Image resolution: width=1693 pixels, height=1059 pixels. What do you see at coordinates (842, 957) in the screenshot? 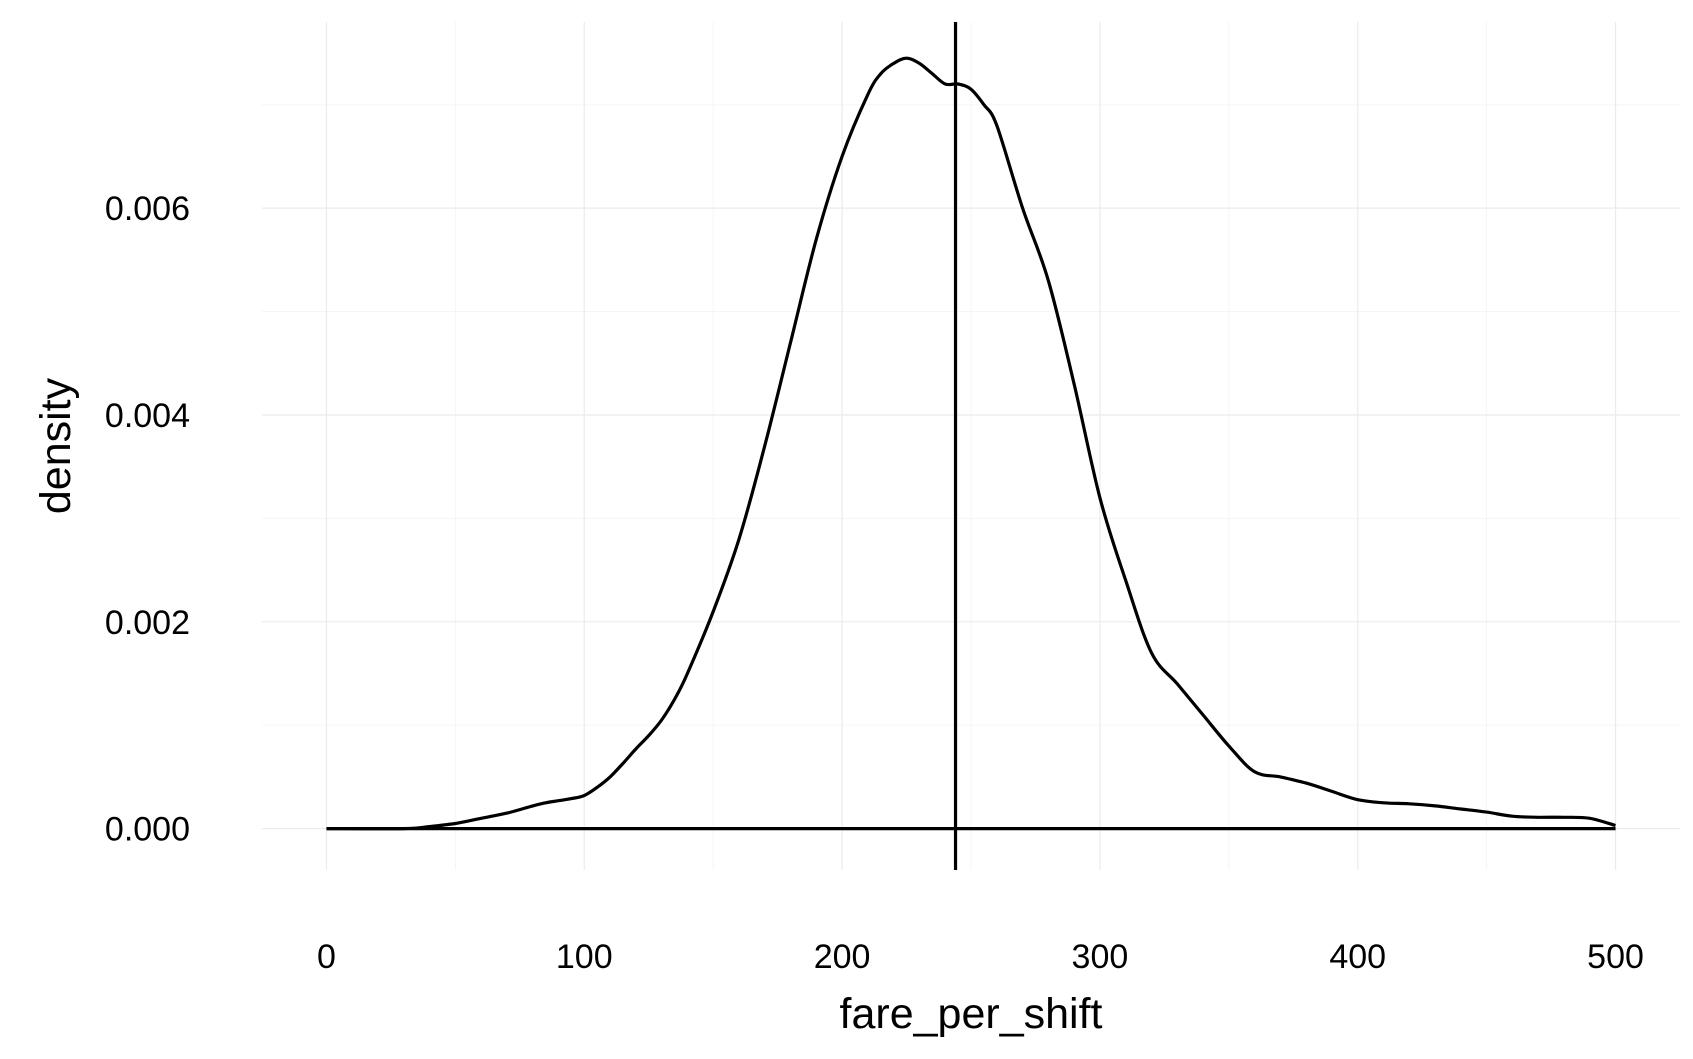
I see `x-tick-label: 200` at bounding box center [842, 957].